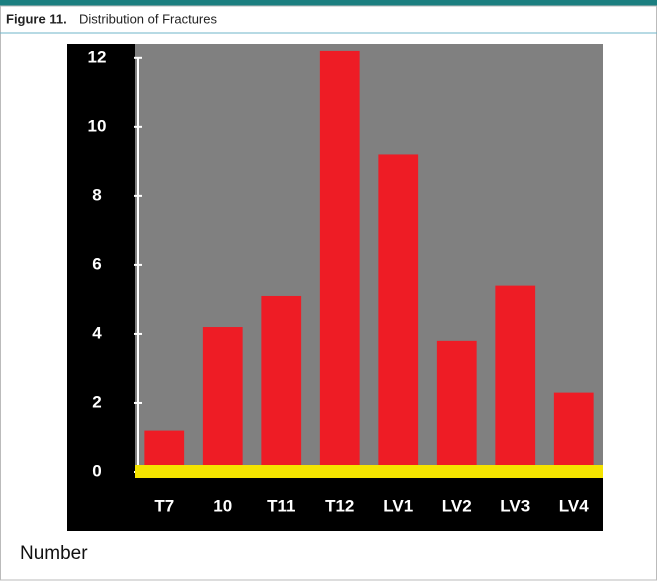 The width and height of the screenshot is (657, 581). Describe the element at coordinates (97, 332) in the screenshot. I see `y-tick-label: 4` at that location.